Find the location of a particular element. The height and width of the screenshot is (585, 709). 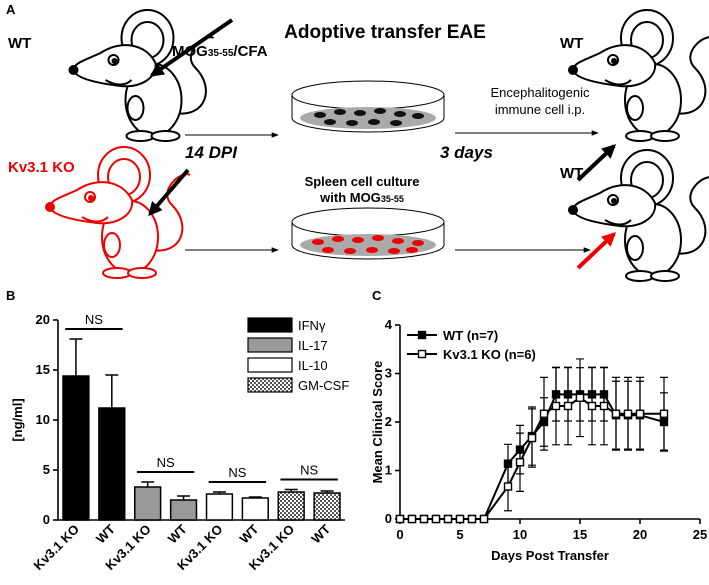

y-axis-label: Mean Clinical Score is located at coordinates (377, 422).